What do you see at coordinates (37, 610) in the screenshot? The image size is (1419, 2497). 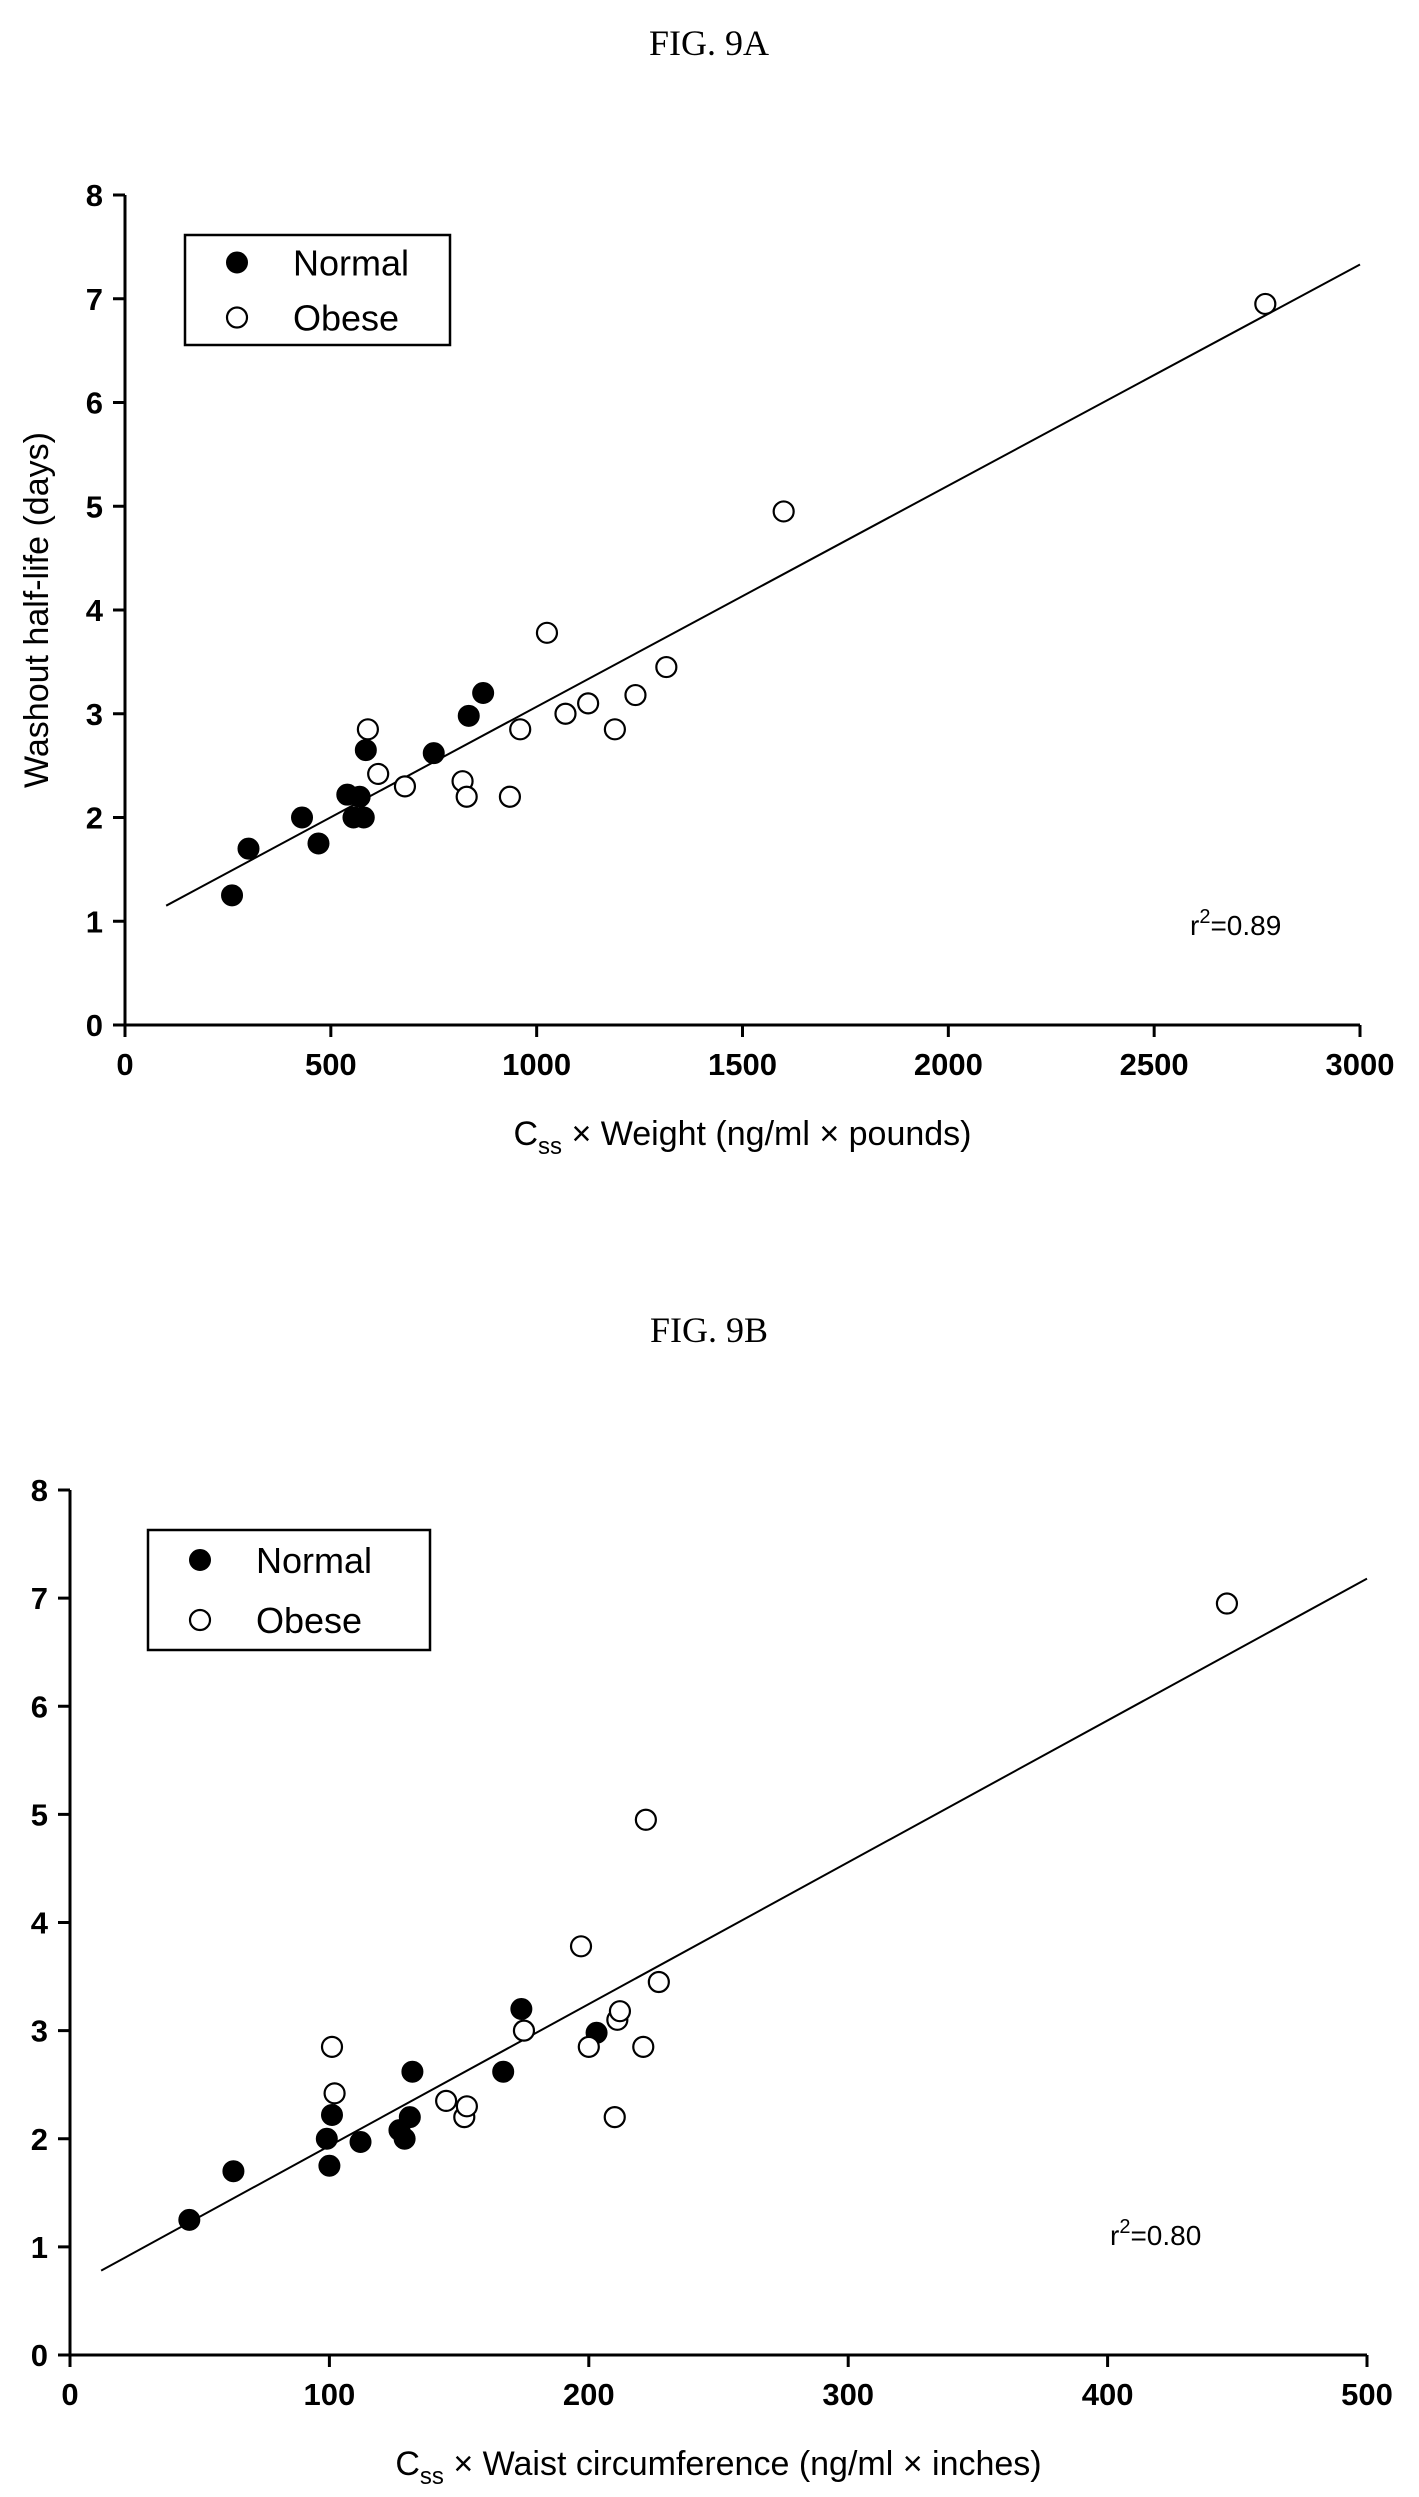 I see `y-axis-label: Washout half-life (days)` at bounding box center [37, 610].